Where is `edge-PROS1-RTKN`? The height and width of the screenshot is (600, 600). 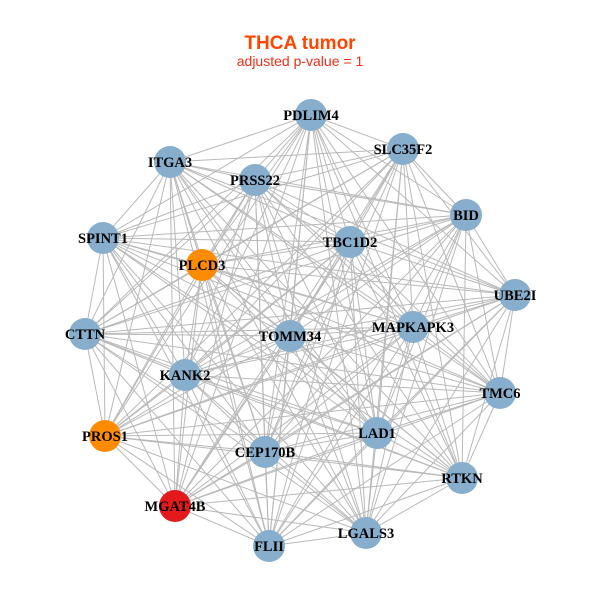 edge-PROS1-RTKN is located at coordinates (283, 457).